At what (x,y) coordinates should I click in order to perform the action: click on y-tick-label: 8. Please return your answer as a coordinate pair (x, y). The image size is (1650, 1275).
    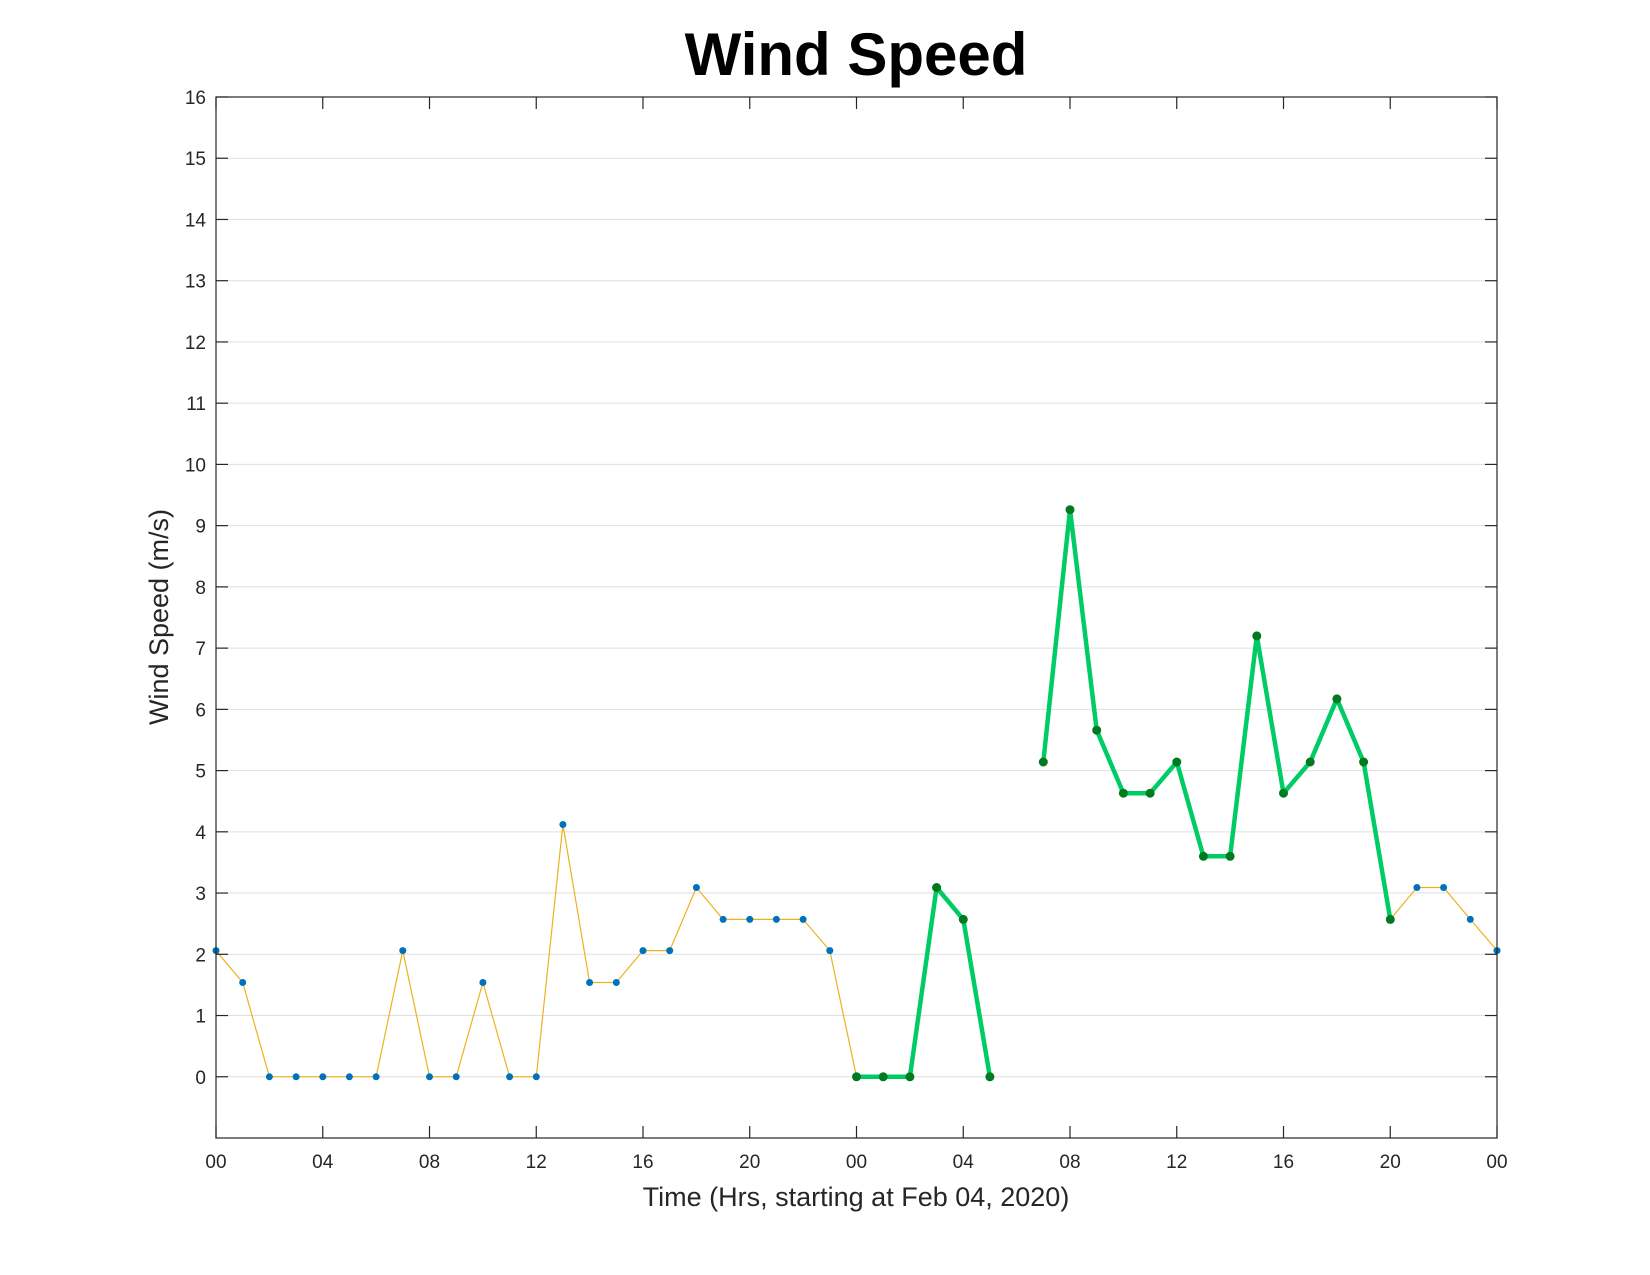
    Looking at the image, I should click on (200, 588).